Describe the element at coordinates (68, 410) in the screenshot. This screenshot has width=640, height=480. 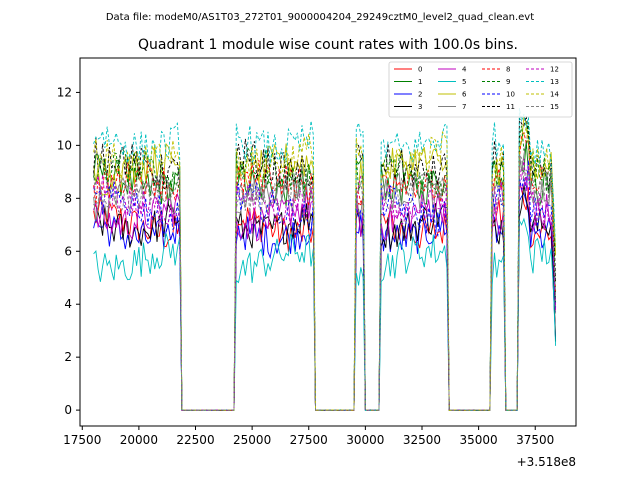
I see `y-tick-label: 0` at that location.